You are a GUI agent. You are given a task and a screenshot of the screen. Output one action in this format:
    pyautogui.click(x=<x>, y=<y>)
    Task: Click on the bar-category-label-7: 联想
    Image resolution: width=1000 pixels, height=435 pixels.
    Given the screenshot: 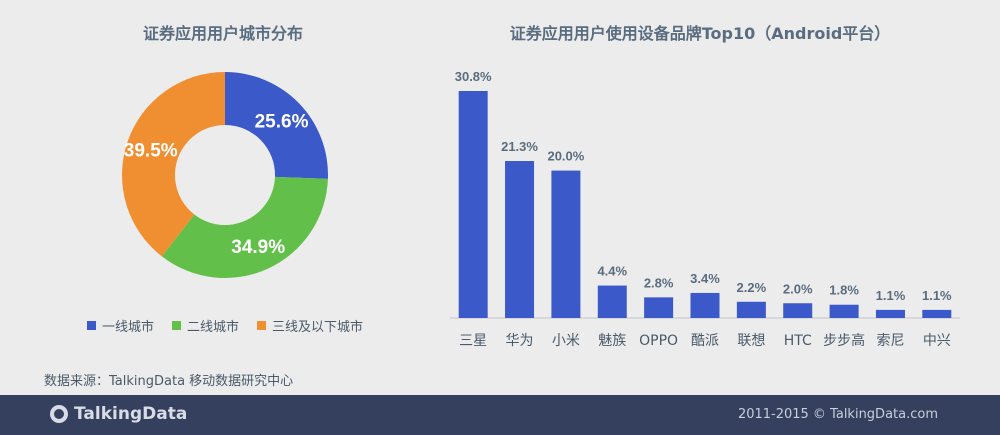 What is the action you would take?
    pyautogui.click(x=751, y=341)
    